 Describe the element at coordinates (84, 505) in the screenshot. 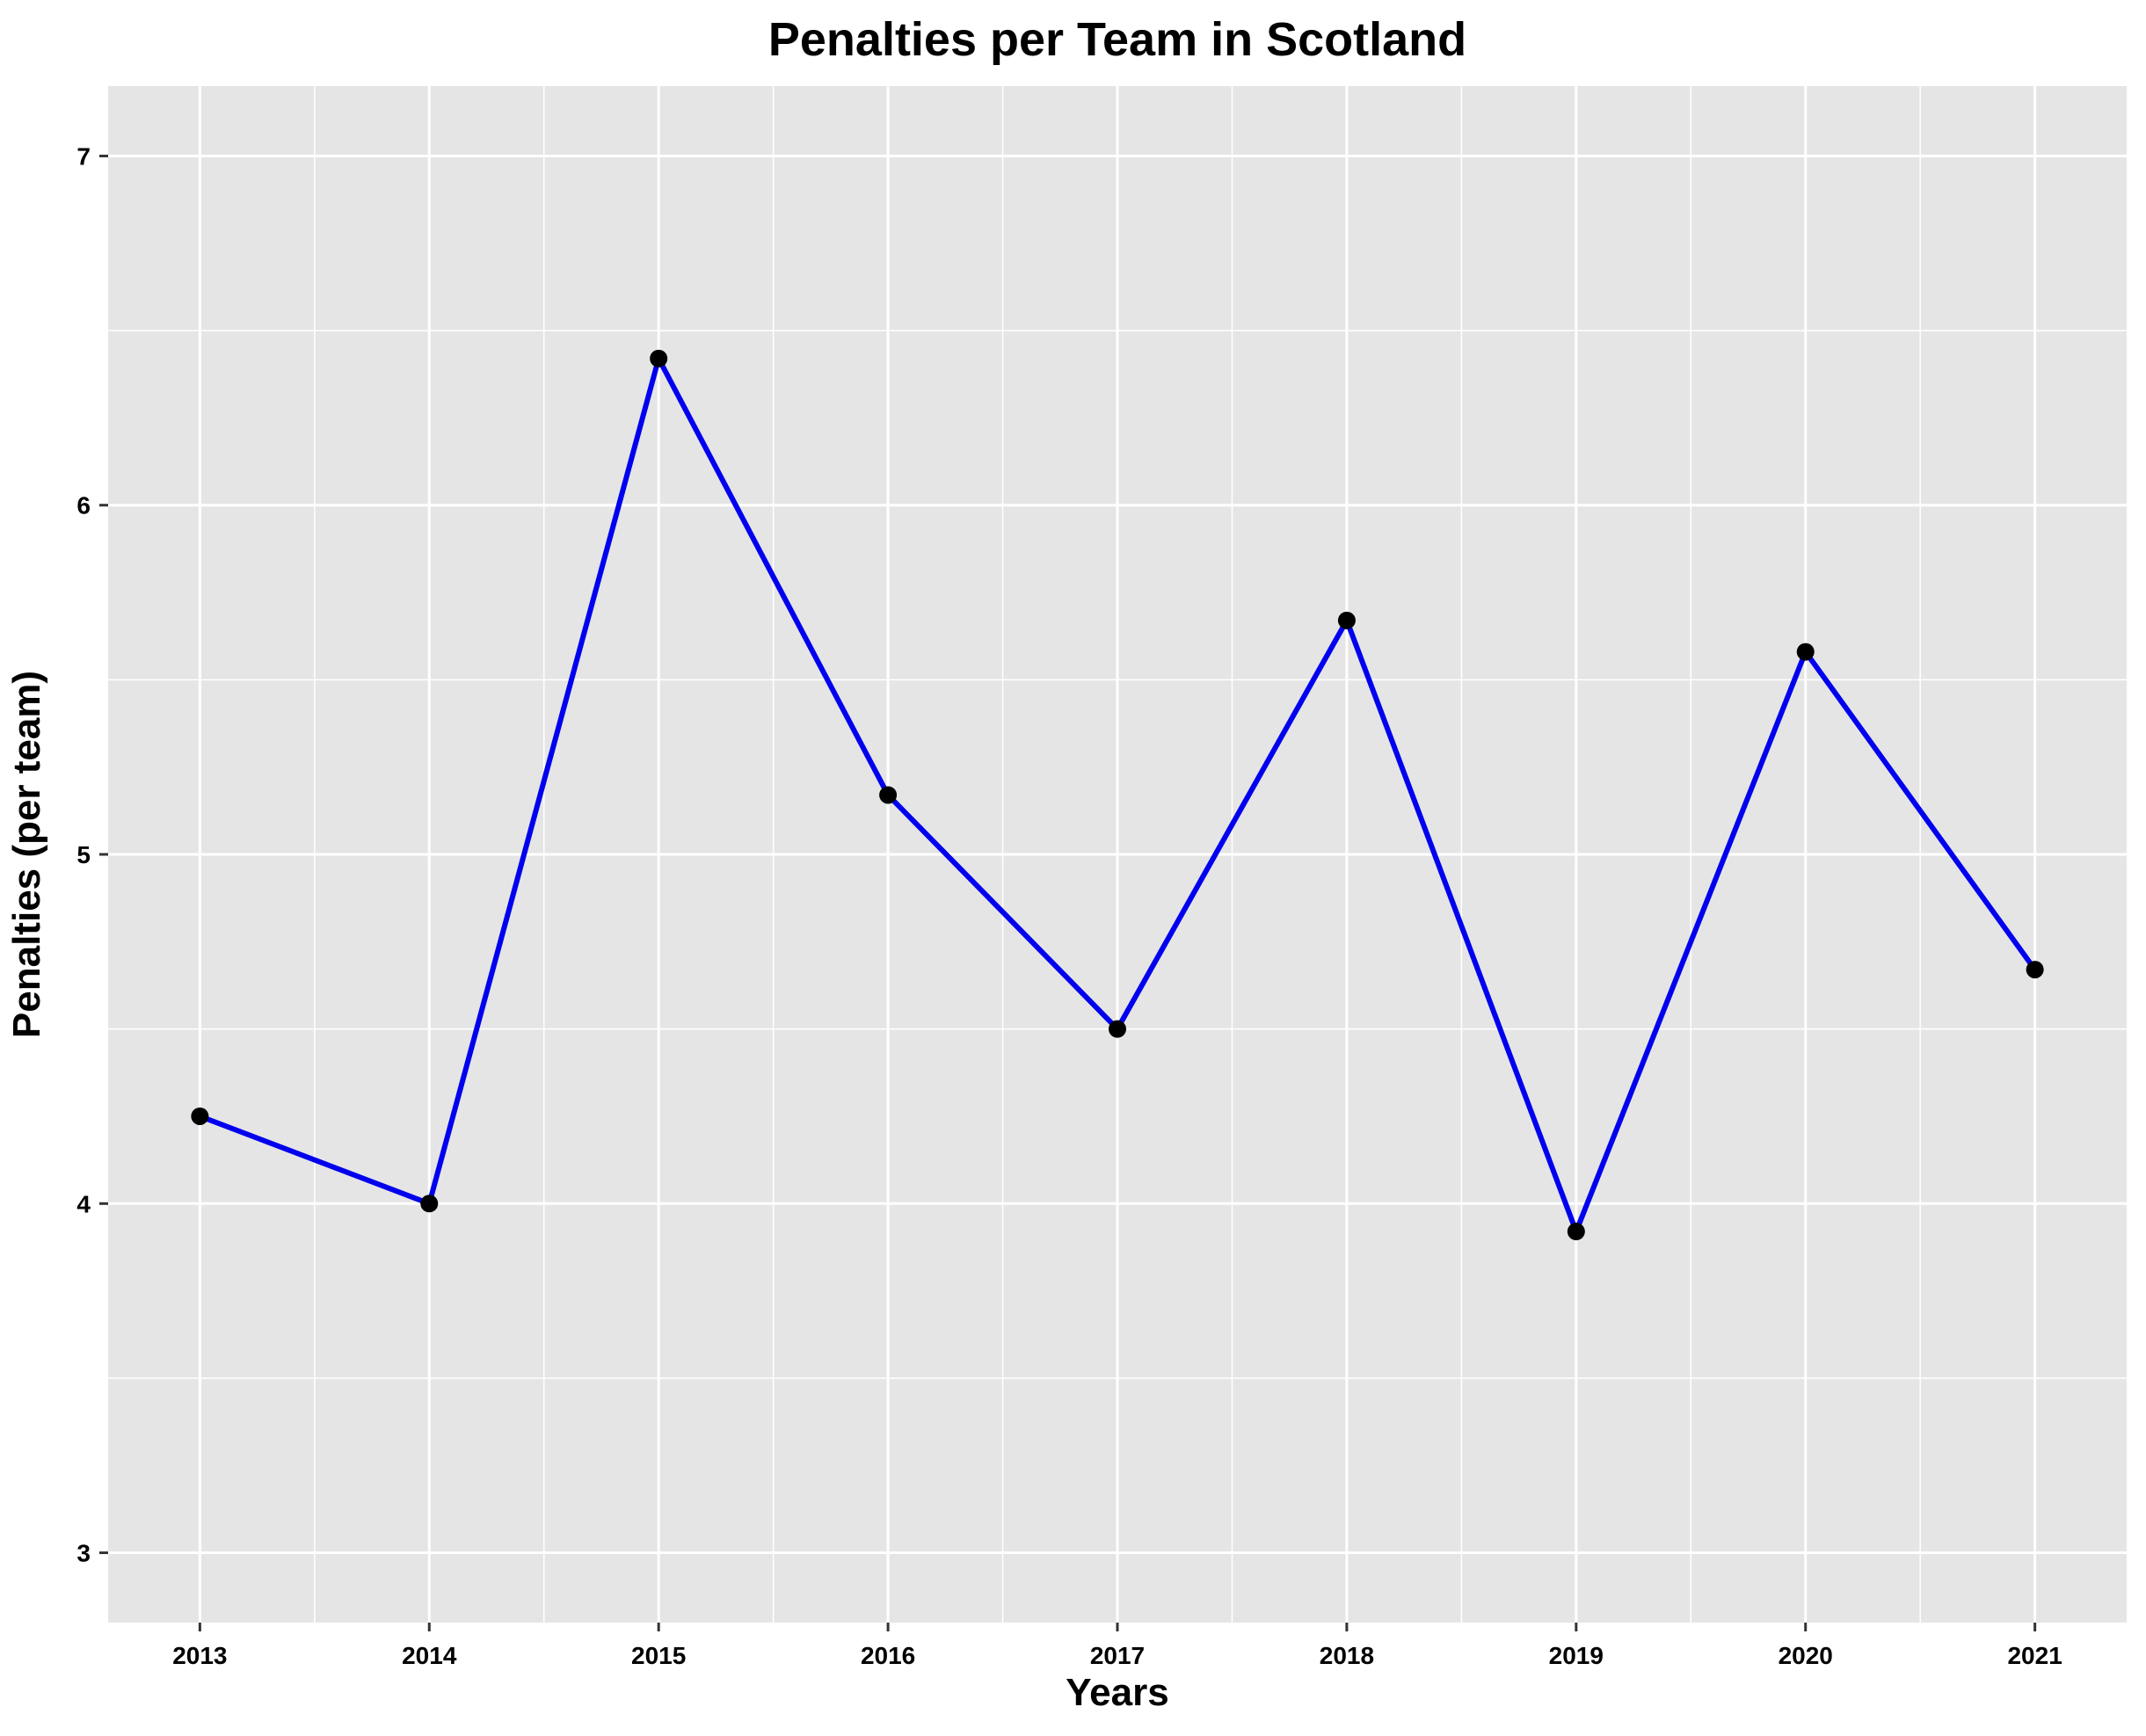

I see `y-tick-label: 6` at that location.